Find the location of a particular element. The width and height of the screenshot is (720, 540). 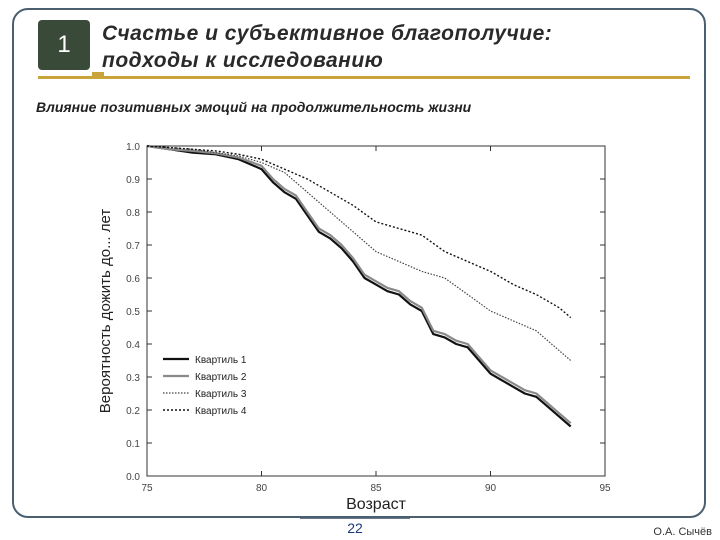

y-tick-label: 0.9 is located at coordinates (133, 180).